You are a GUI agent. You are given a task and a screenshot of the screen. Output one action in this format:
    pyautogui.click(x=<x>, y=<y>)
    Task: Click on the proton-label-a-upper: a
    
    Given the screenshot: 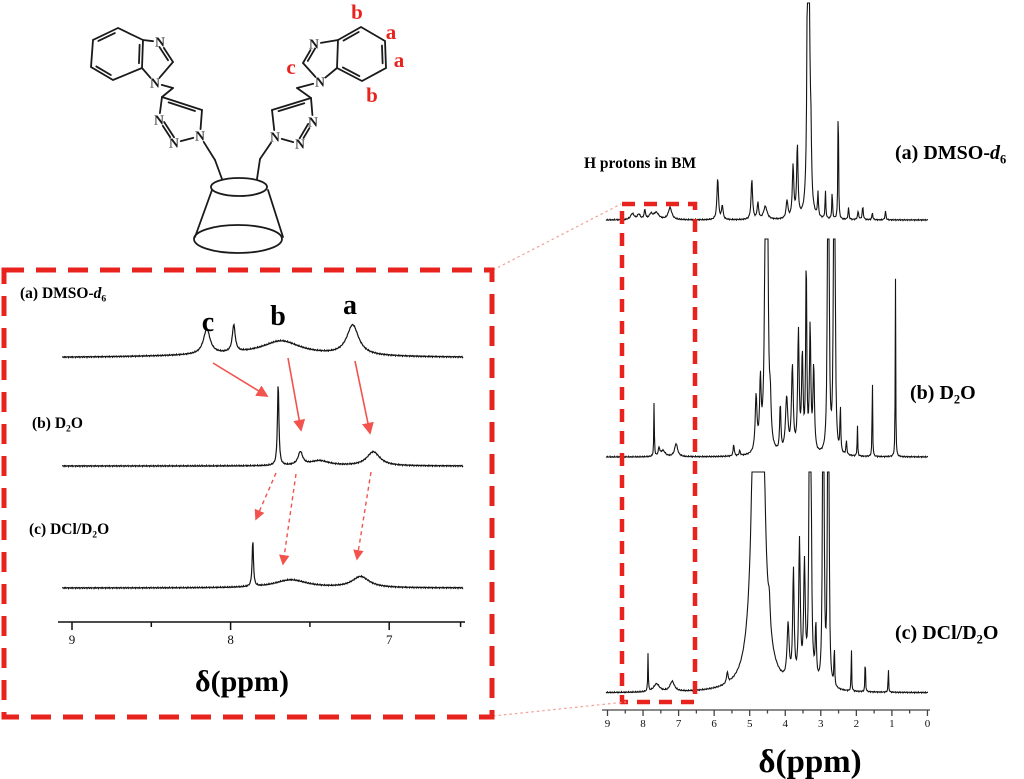 What is the action you would take?
    pyautogui.click(x=391, y=32)
    